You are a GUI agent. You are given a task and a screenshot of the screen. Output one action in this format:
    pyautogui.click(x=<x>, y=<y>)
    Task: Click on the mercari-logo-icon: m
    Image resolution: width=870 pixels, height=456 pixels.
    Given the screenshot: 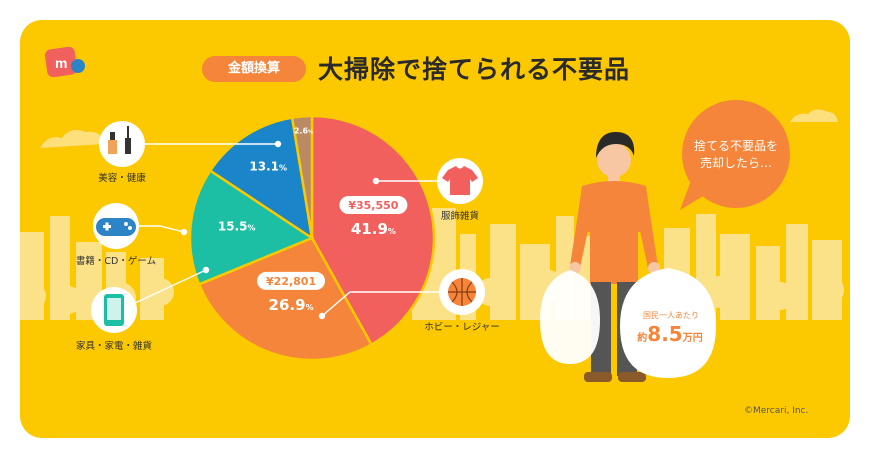 What is the action you would take?
    pyautogui.click(x=64, y=62)
    